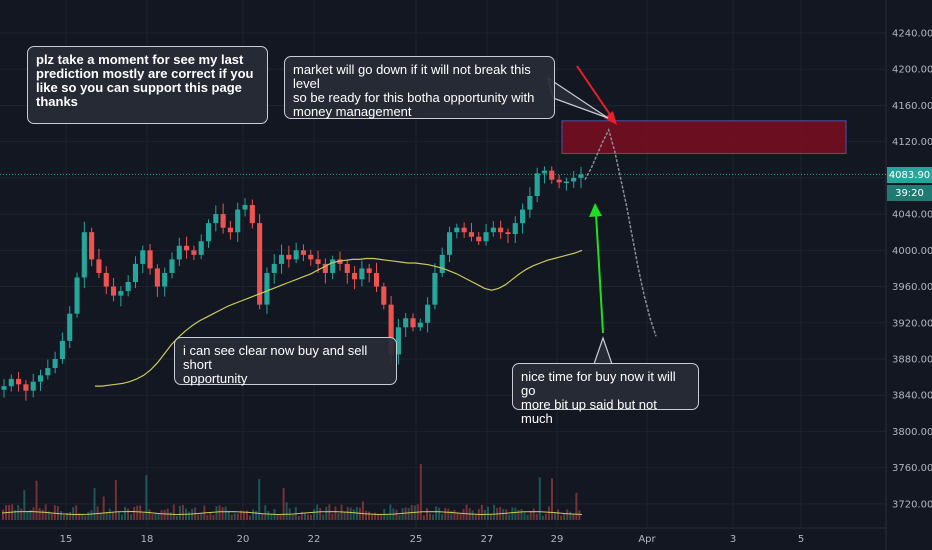 This screenshot has width=932, height=550. Describe the element at coordinates (487, 539) in the screenshot. I see `x-tick-label: 27` at that location.